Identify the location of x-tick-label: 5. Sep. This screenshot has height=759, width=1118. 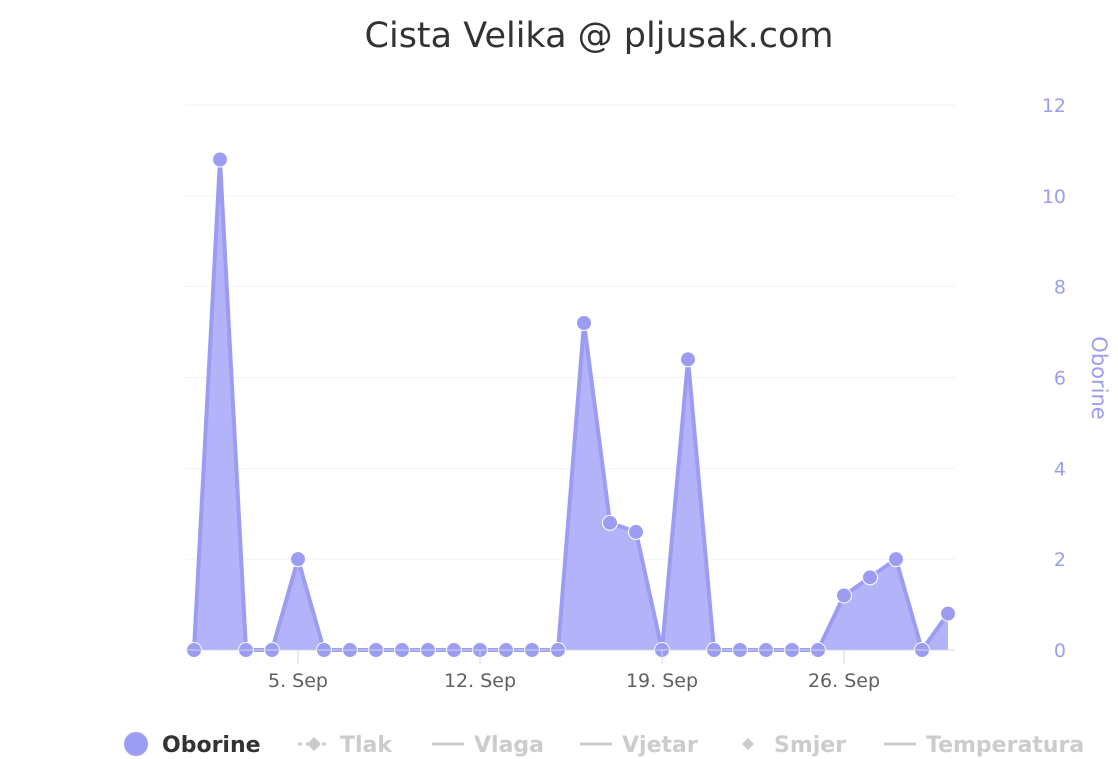
(298, 681).